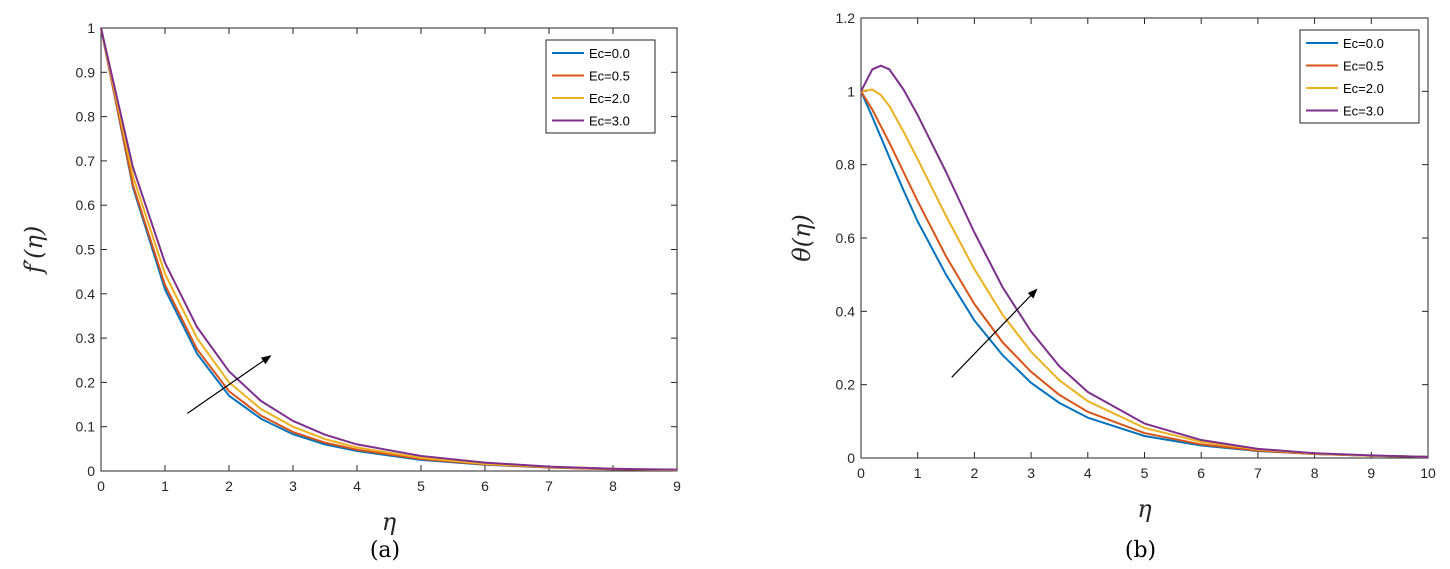 This screenshot has height=569, width=1450. Describe the element at coordinates (1140, 550) in the screenshot. I see `panel-caption: (b)` at that location.